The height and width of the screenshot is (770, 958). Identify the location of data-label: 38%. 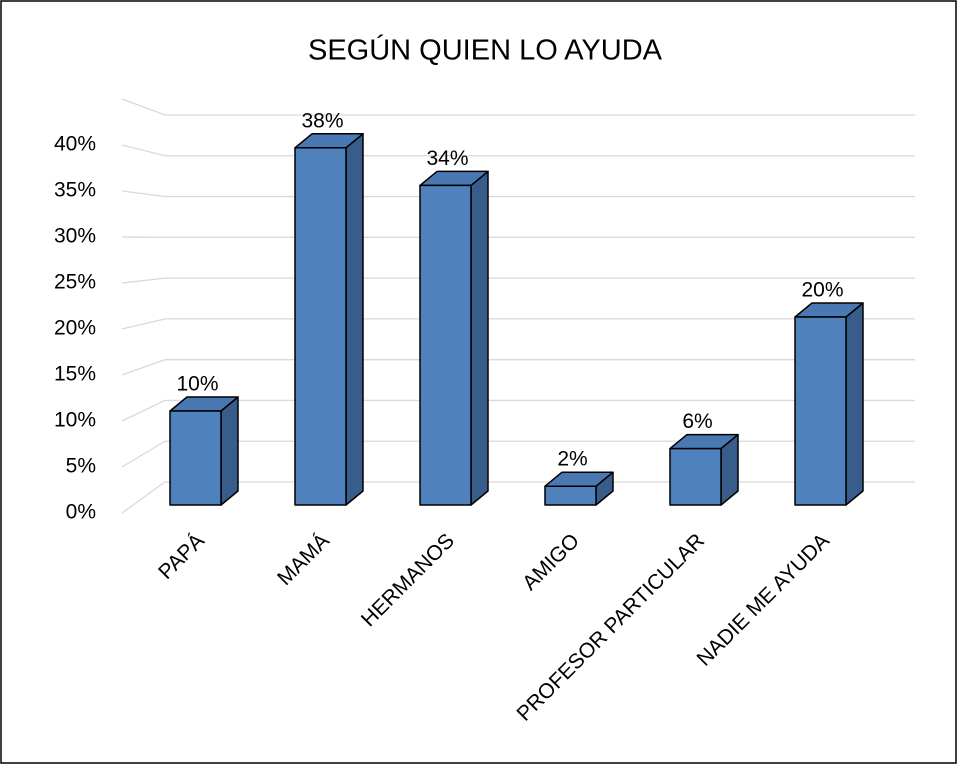
(322, 120).